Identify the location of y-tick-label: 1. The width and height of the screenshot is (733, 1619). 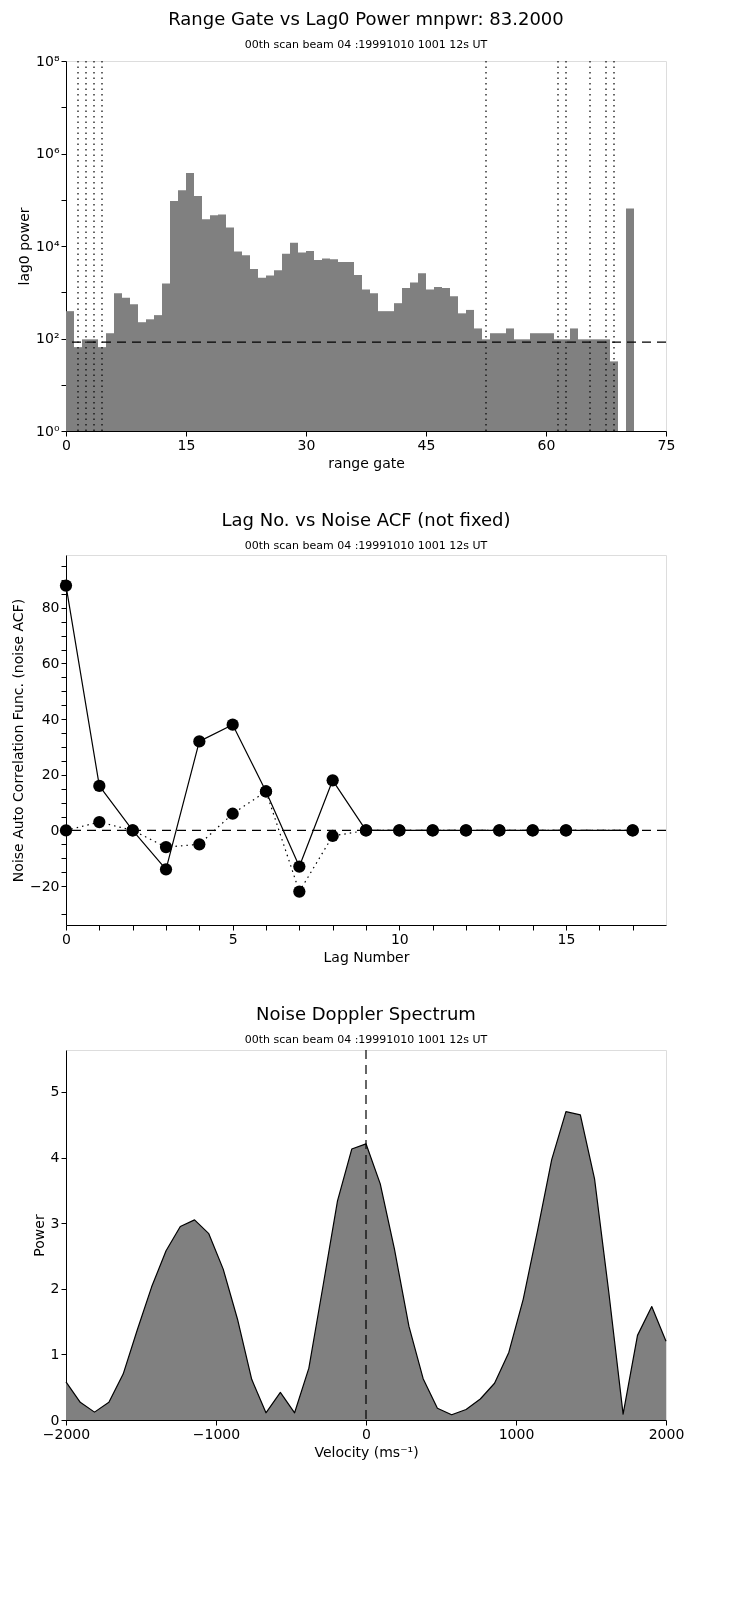
(55, 1353).